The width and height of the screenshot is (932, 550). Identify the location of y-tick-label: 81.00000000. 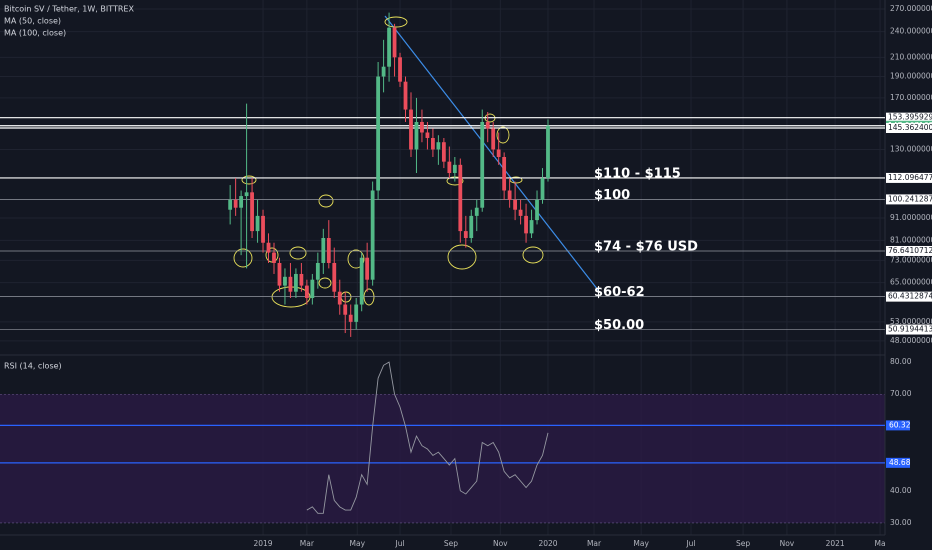
(911, 239).